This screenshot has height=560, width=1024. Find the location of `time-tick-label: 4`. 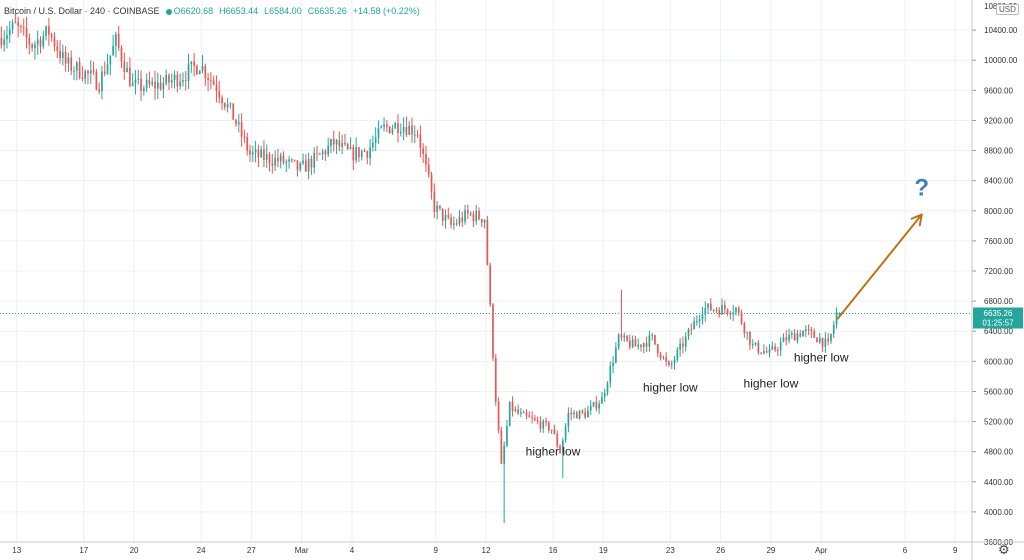

time-tick-label: 4 is located at coordinates (352, 550).